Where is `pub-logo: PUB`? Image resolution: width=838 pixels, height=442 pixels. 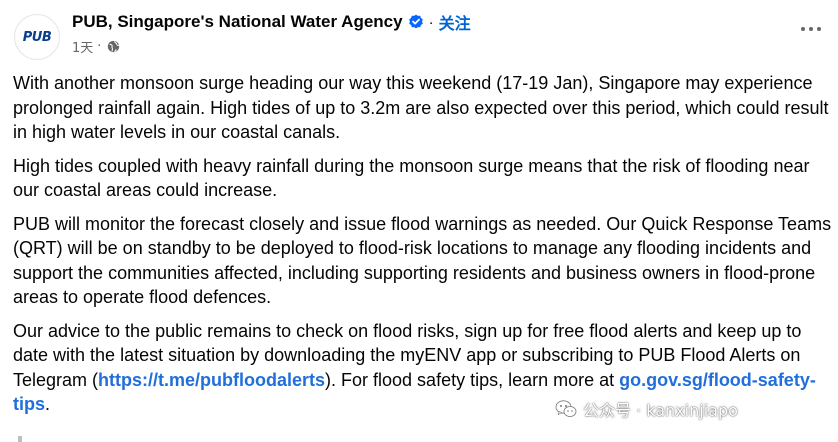
pub-logo: PUB is located at coordinates (37, 37).